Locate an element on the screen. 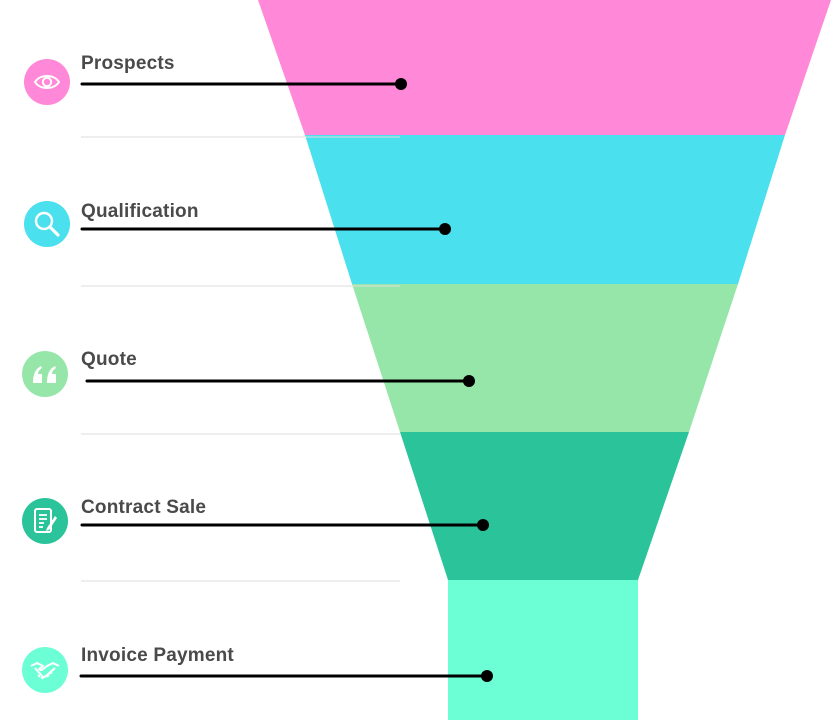  handshake-icon is located at coordinates (45, 671).